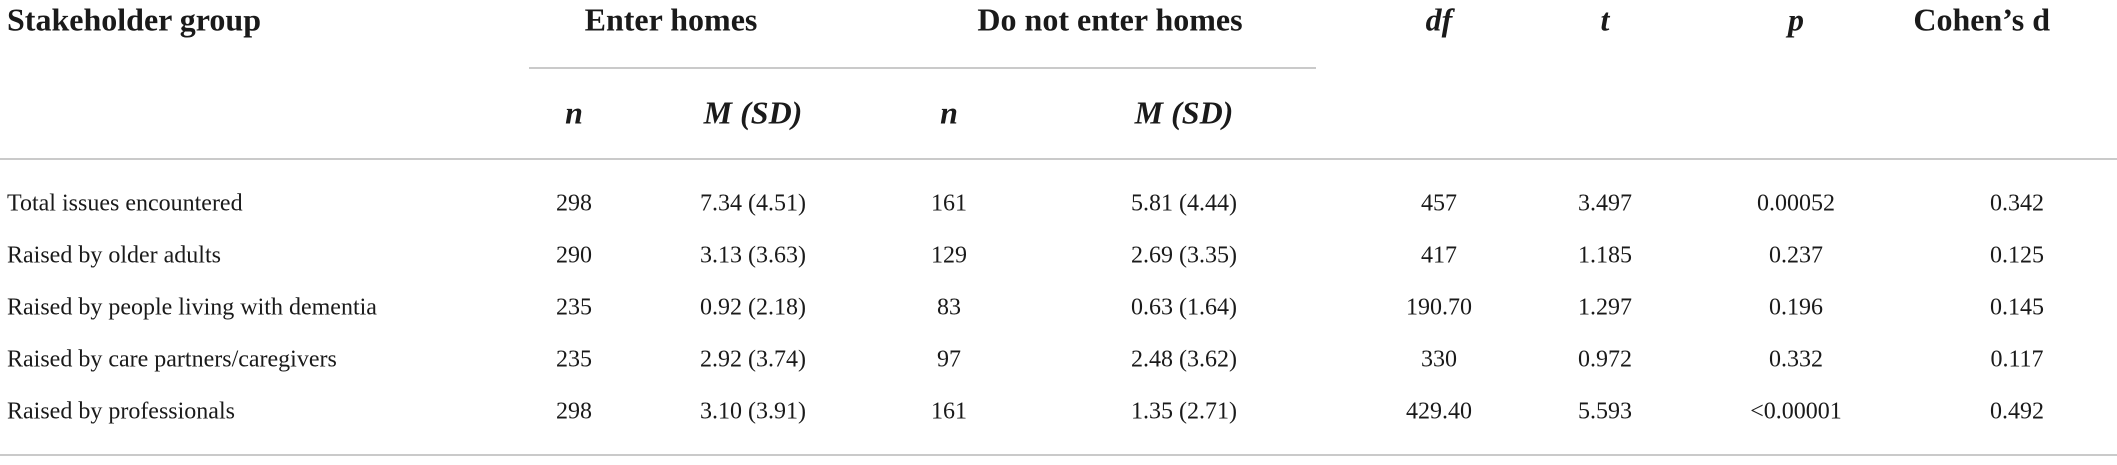 This screenshot has height=465, width=2117. Describe the element at coordinates (2017, 308) in the screenshot. I see `cell: 0.145` at that location.